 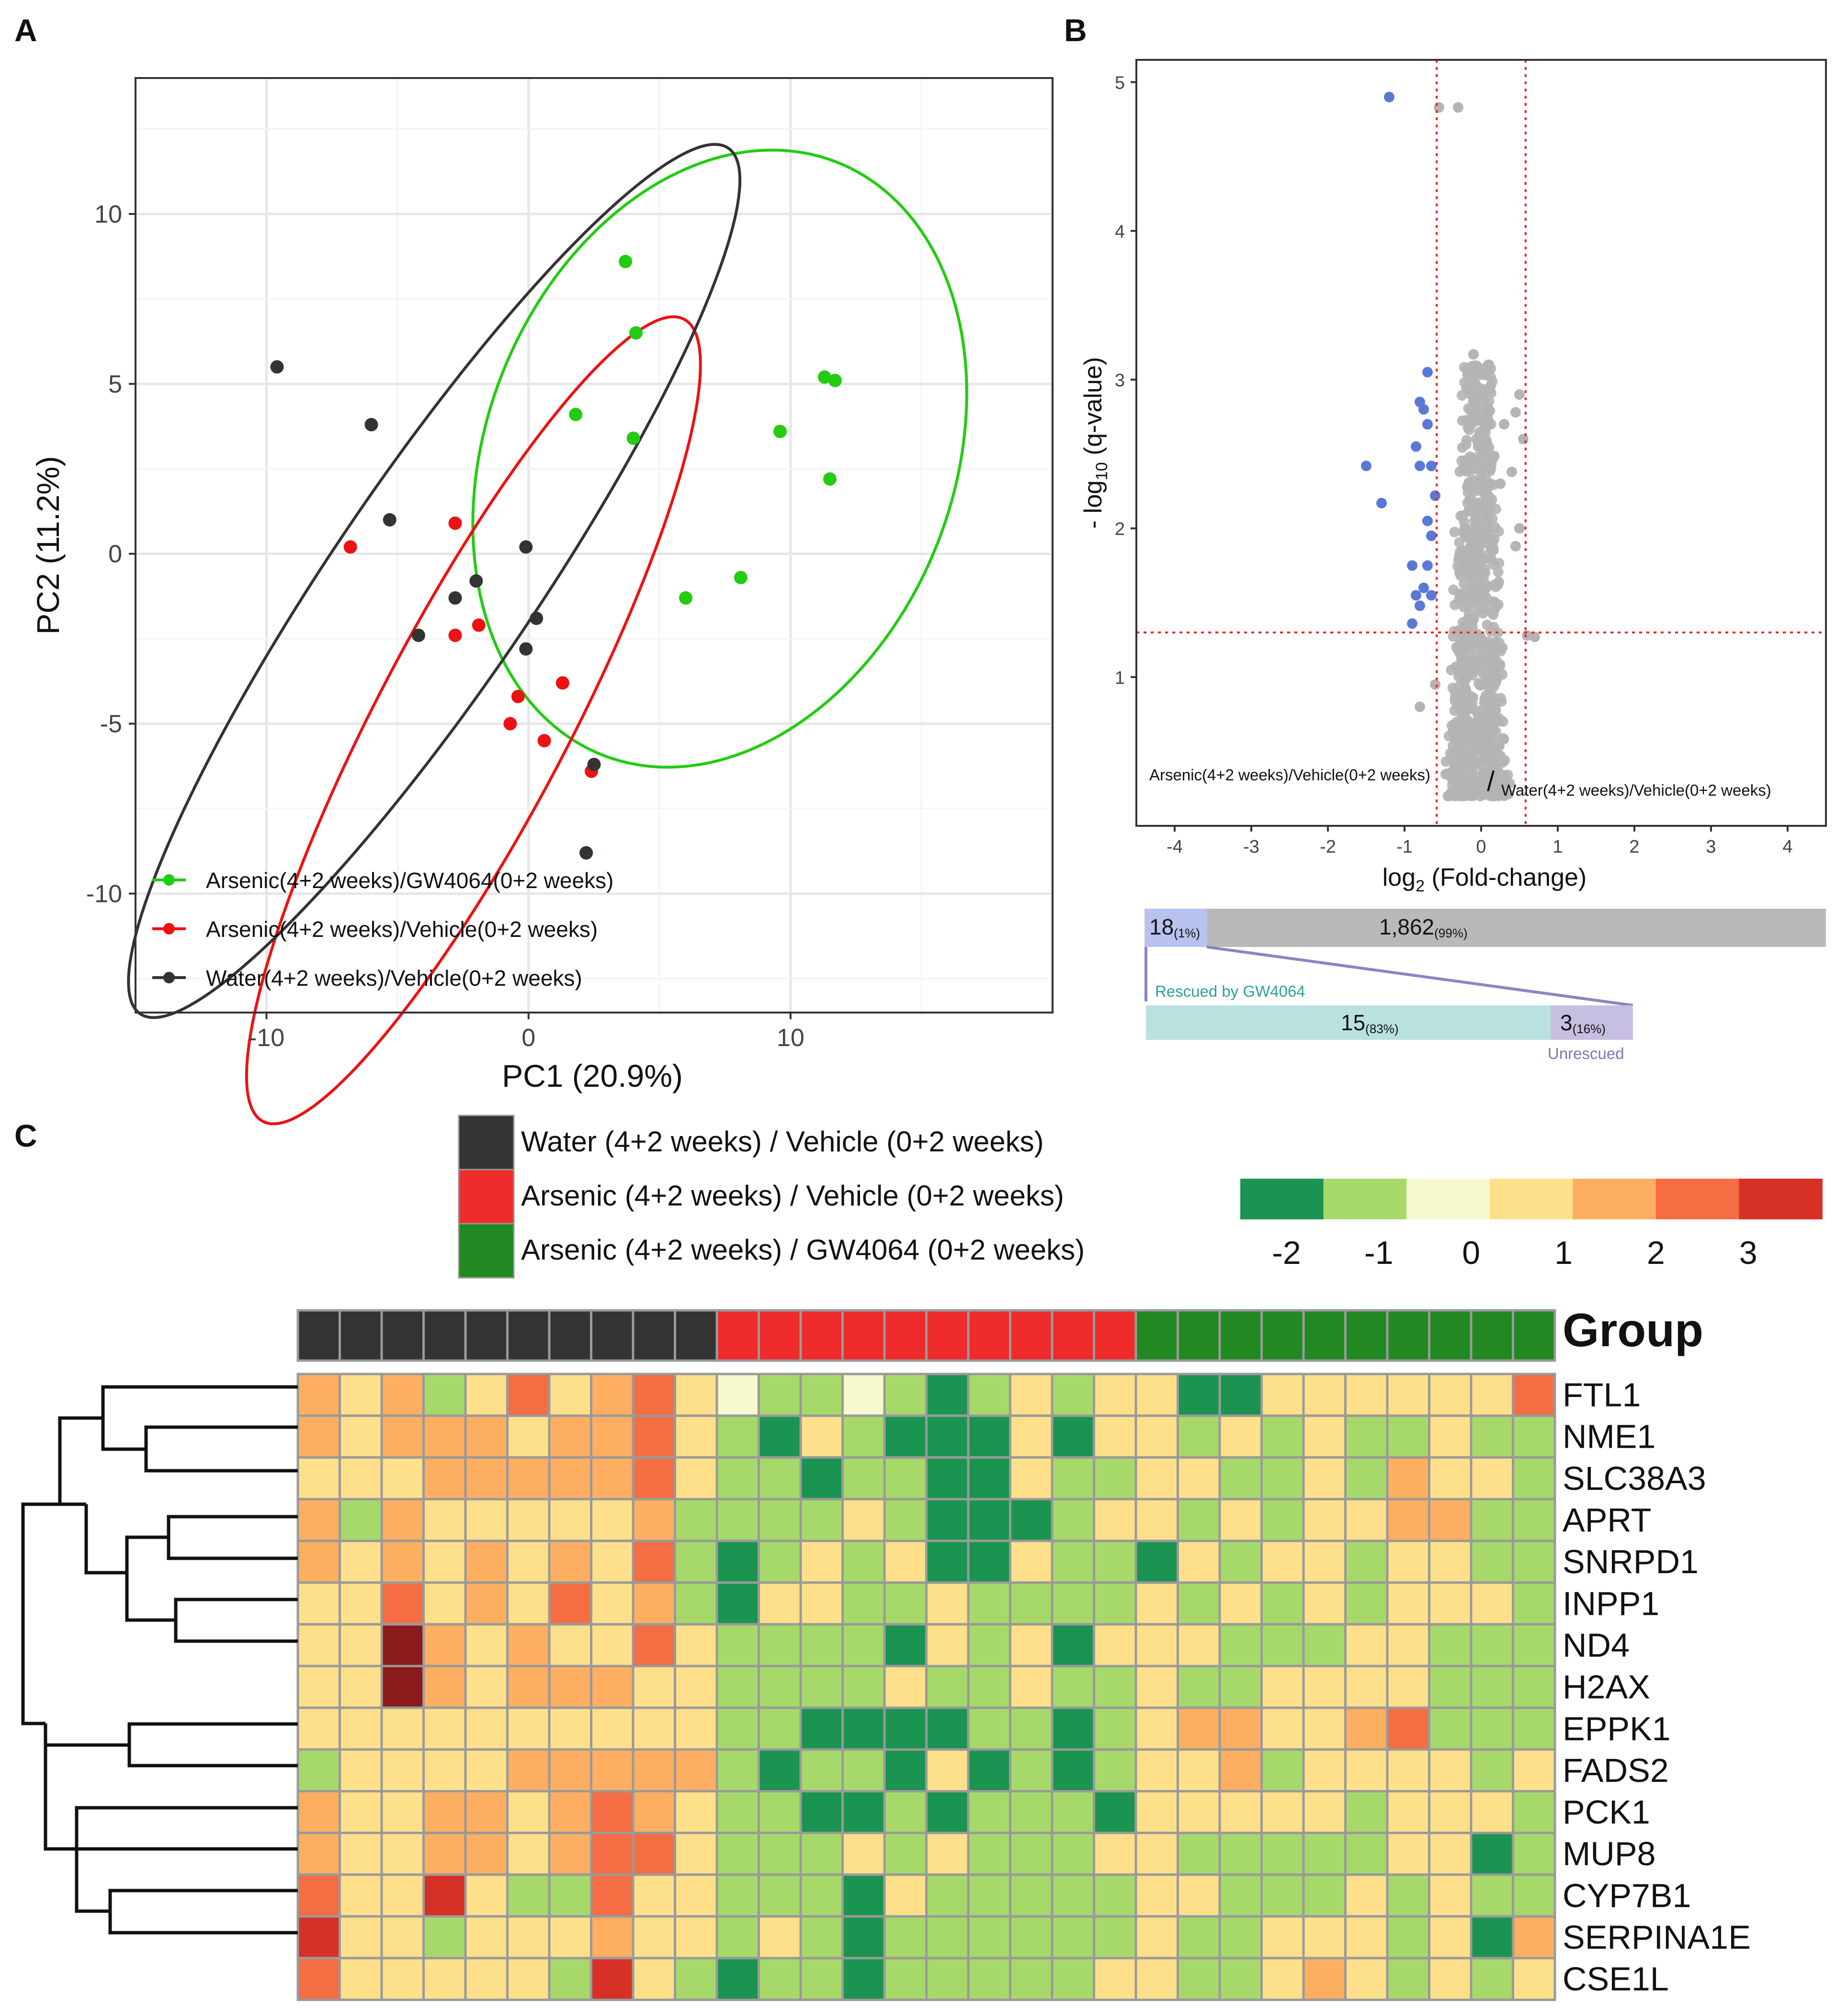 What do you see at coordinates (1611, 1603) in the screenshot?
I see `row-label-inpp1: INPP1` at bounding box center [1611, 1603].